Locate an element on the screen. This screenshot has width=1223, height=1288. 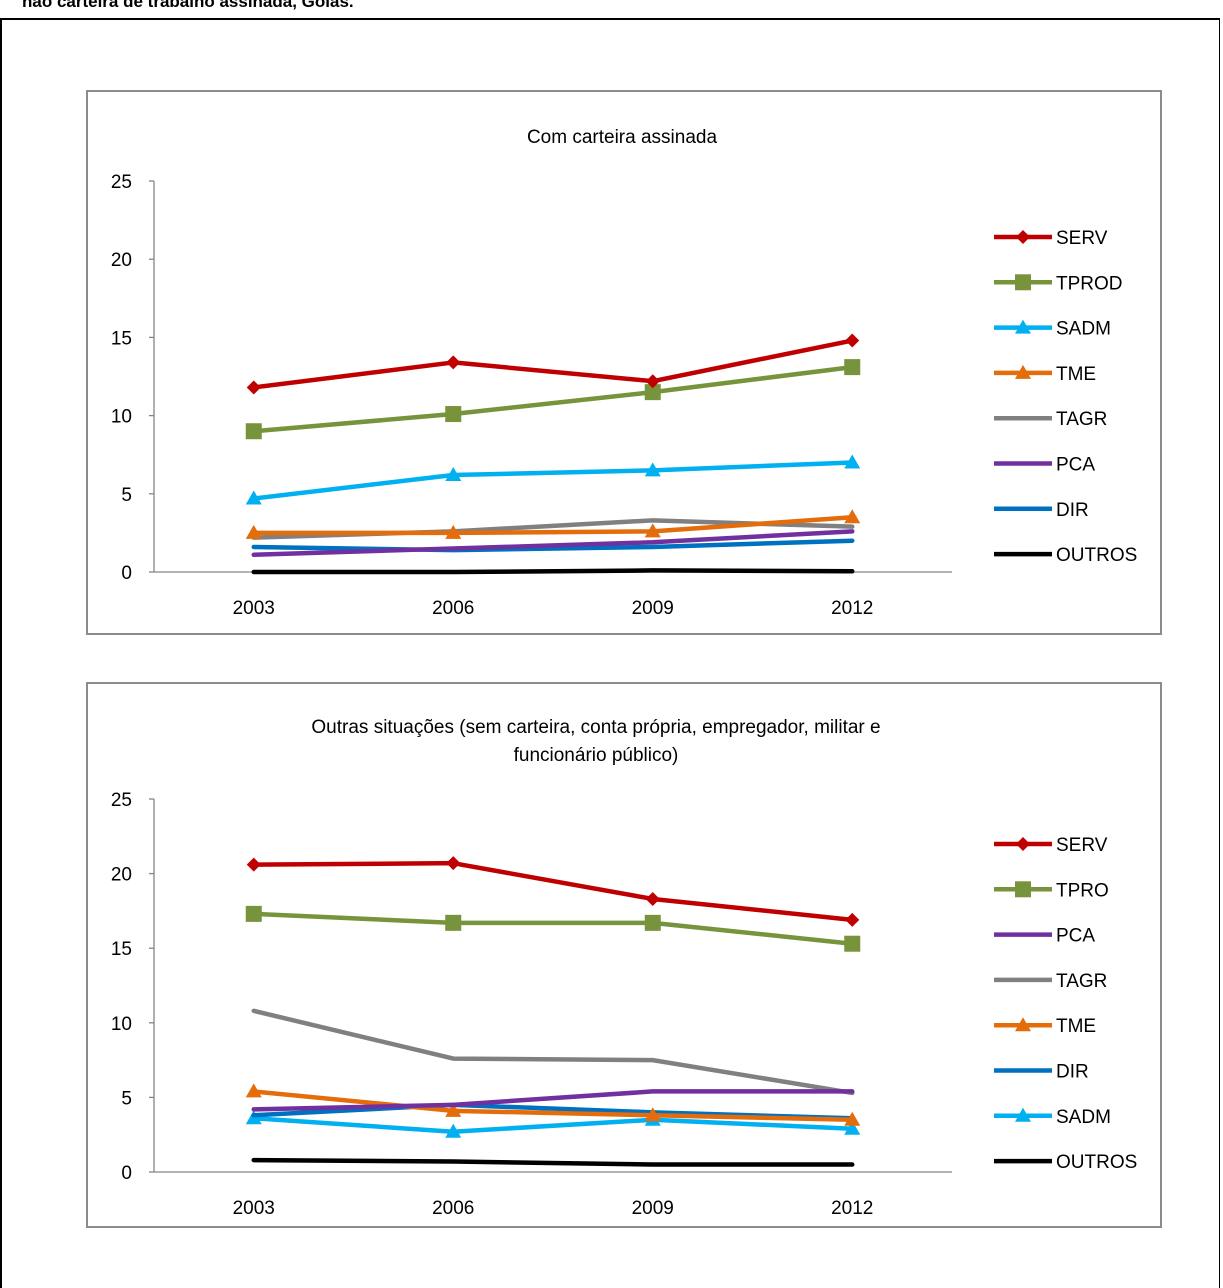
chart1-legend-label-sadm: SADM is located at coordinates (1083, 329).